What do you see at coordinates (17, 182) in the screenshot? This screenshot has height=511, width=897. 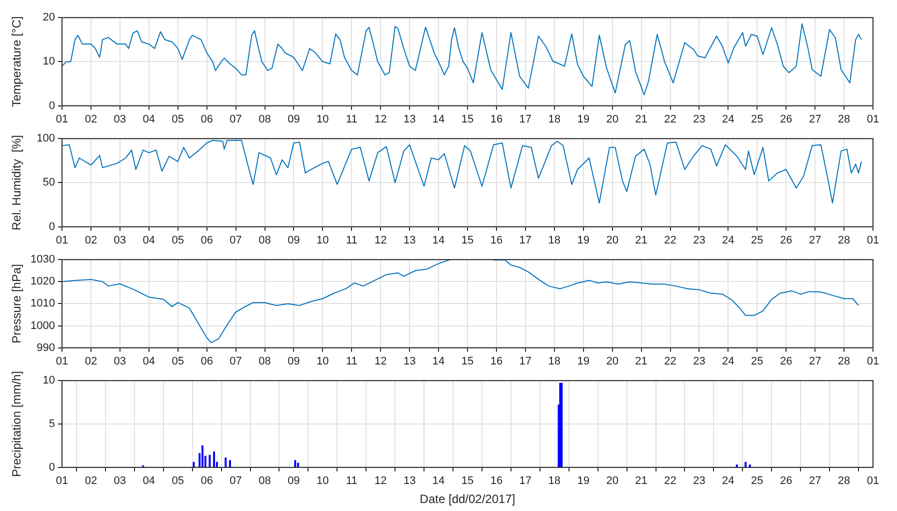 I see `y-axis-title: Rel. Humidity [%]` at bounding box center [17, 182].